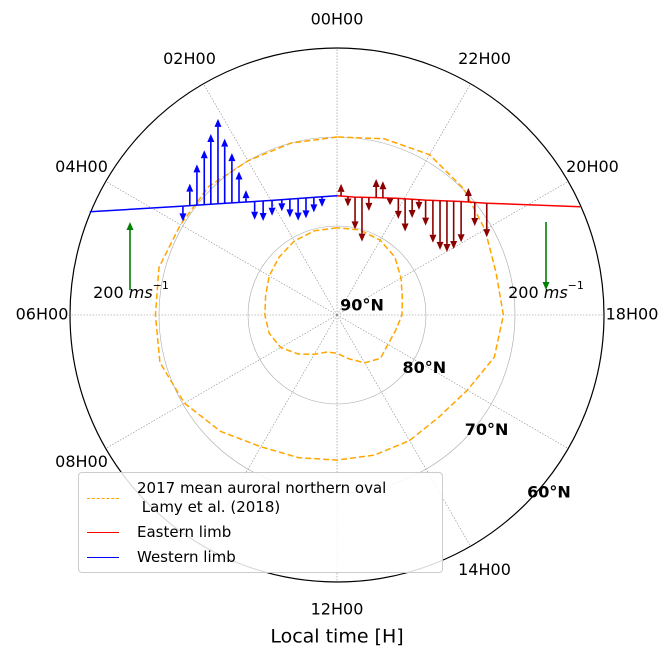 This screenshot has height=648, width=665. I want to click on x-tick-label: 18H00, so click(632, 314).